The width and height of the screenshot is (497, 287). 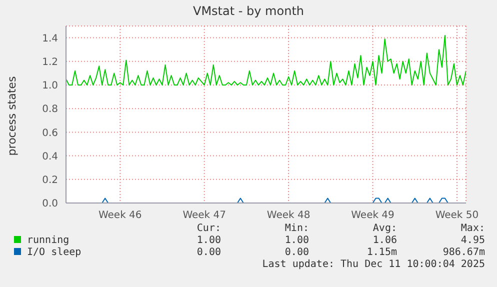 What do you see at coordinates (384, 240) in the screenshot?
I see `text: 1.06` at bounding box center [384, 240].